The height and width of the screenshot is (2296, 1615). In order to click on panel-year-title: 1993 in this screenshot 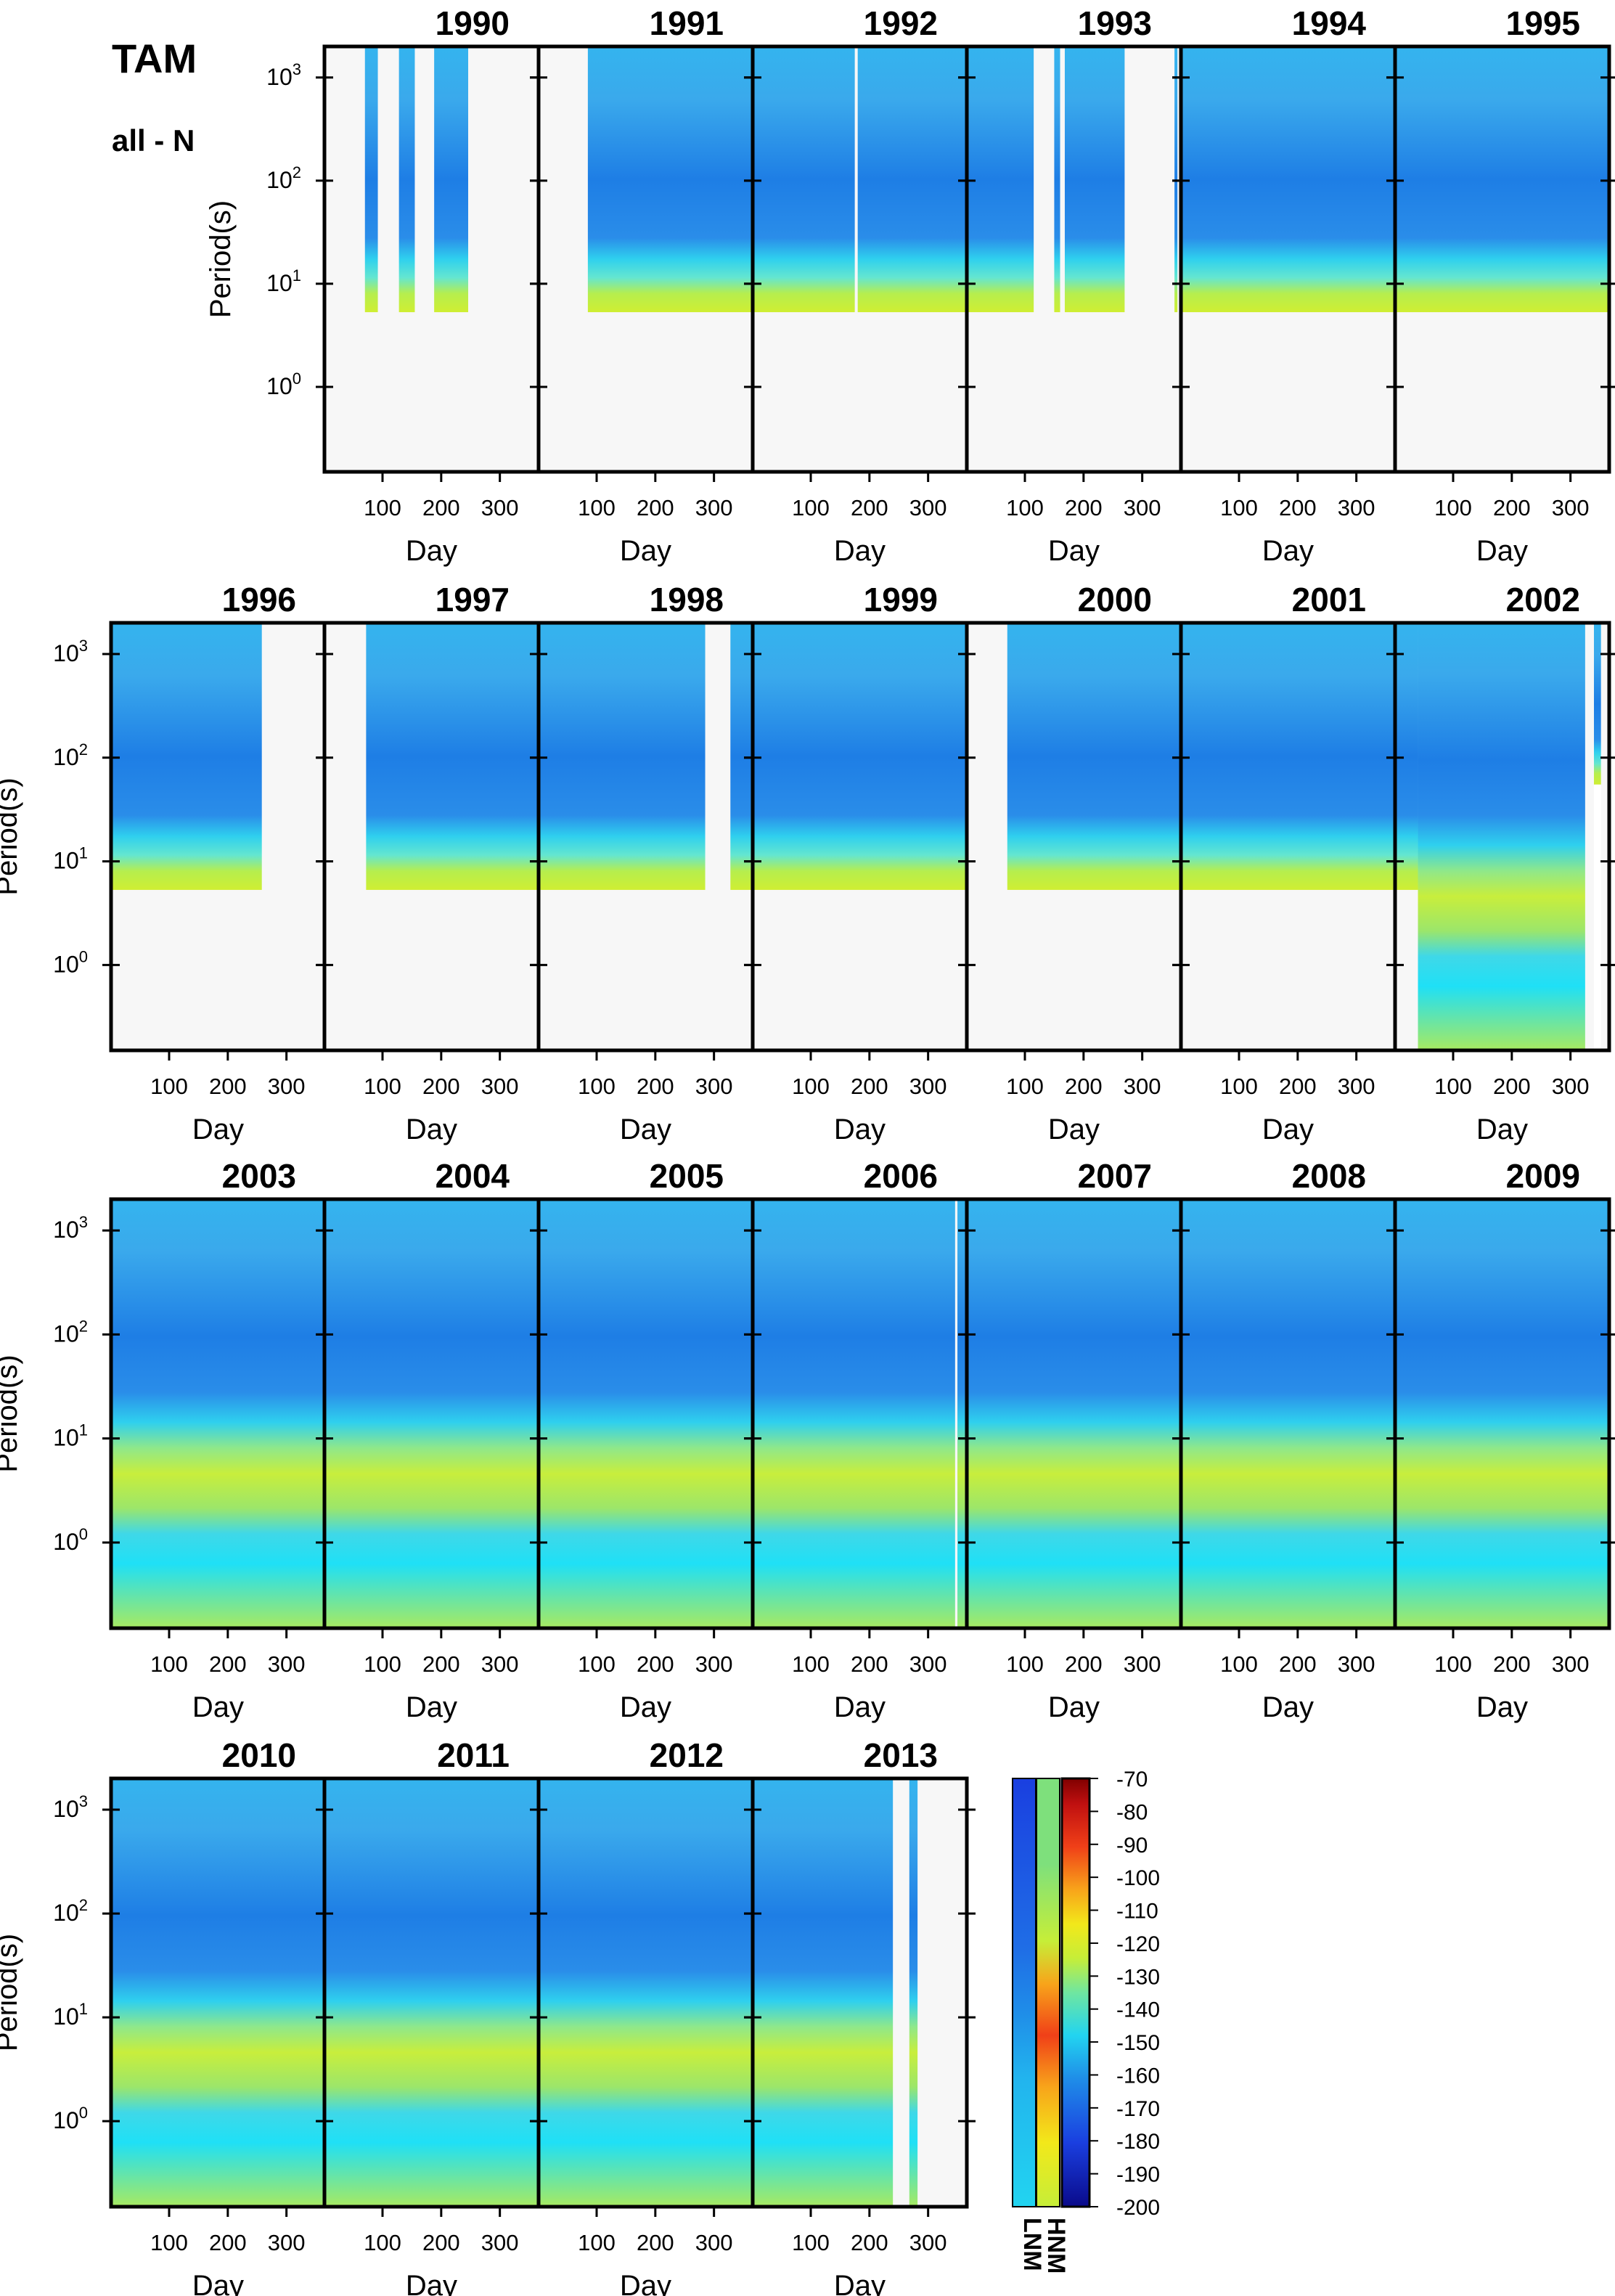, I will do `click(1115, 23)`.